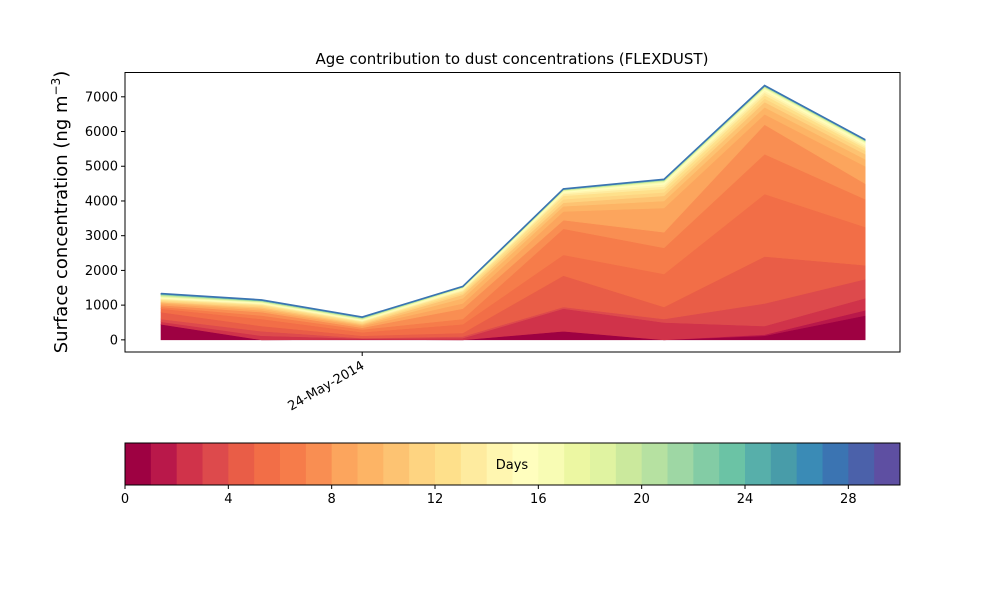 This screenshot has height=600, width=1000. Describe the element at coordinates (101, 236) in the screenshot. I see `y-tick-label: 3000` at that location.